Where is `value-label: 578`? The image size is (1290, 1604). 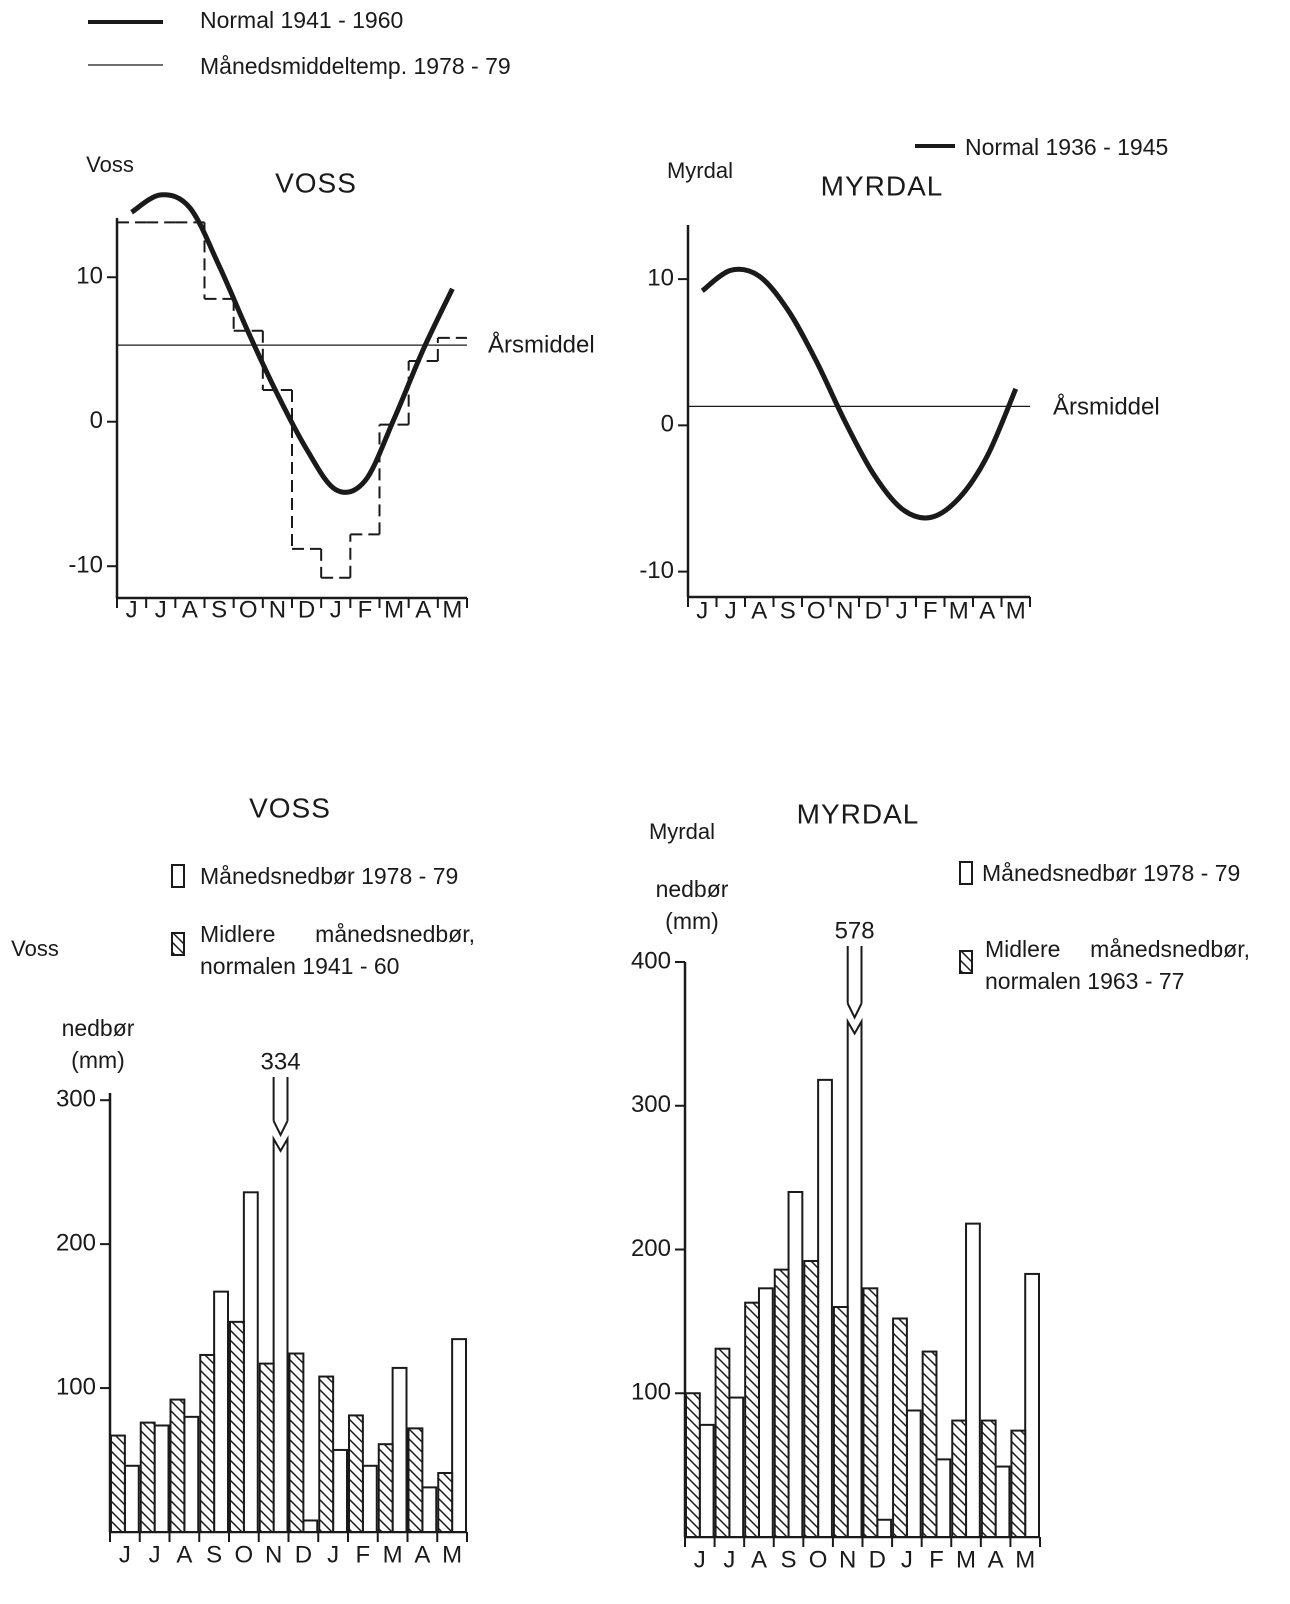 value-label: 578 is located at coordinates (855, 930).